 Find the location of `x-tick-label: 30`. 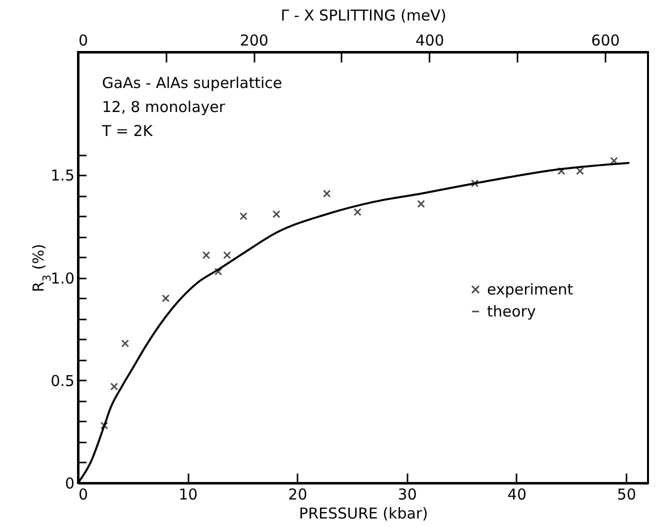

x-tick-label: 30 is located at coordinates (407, 495).